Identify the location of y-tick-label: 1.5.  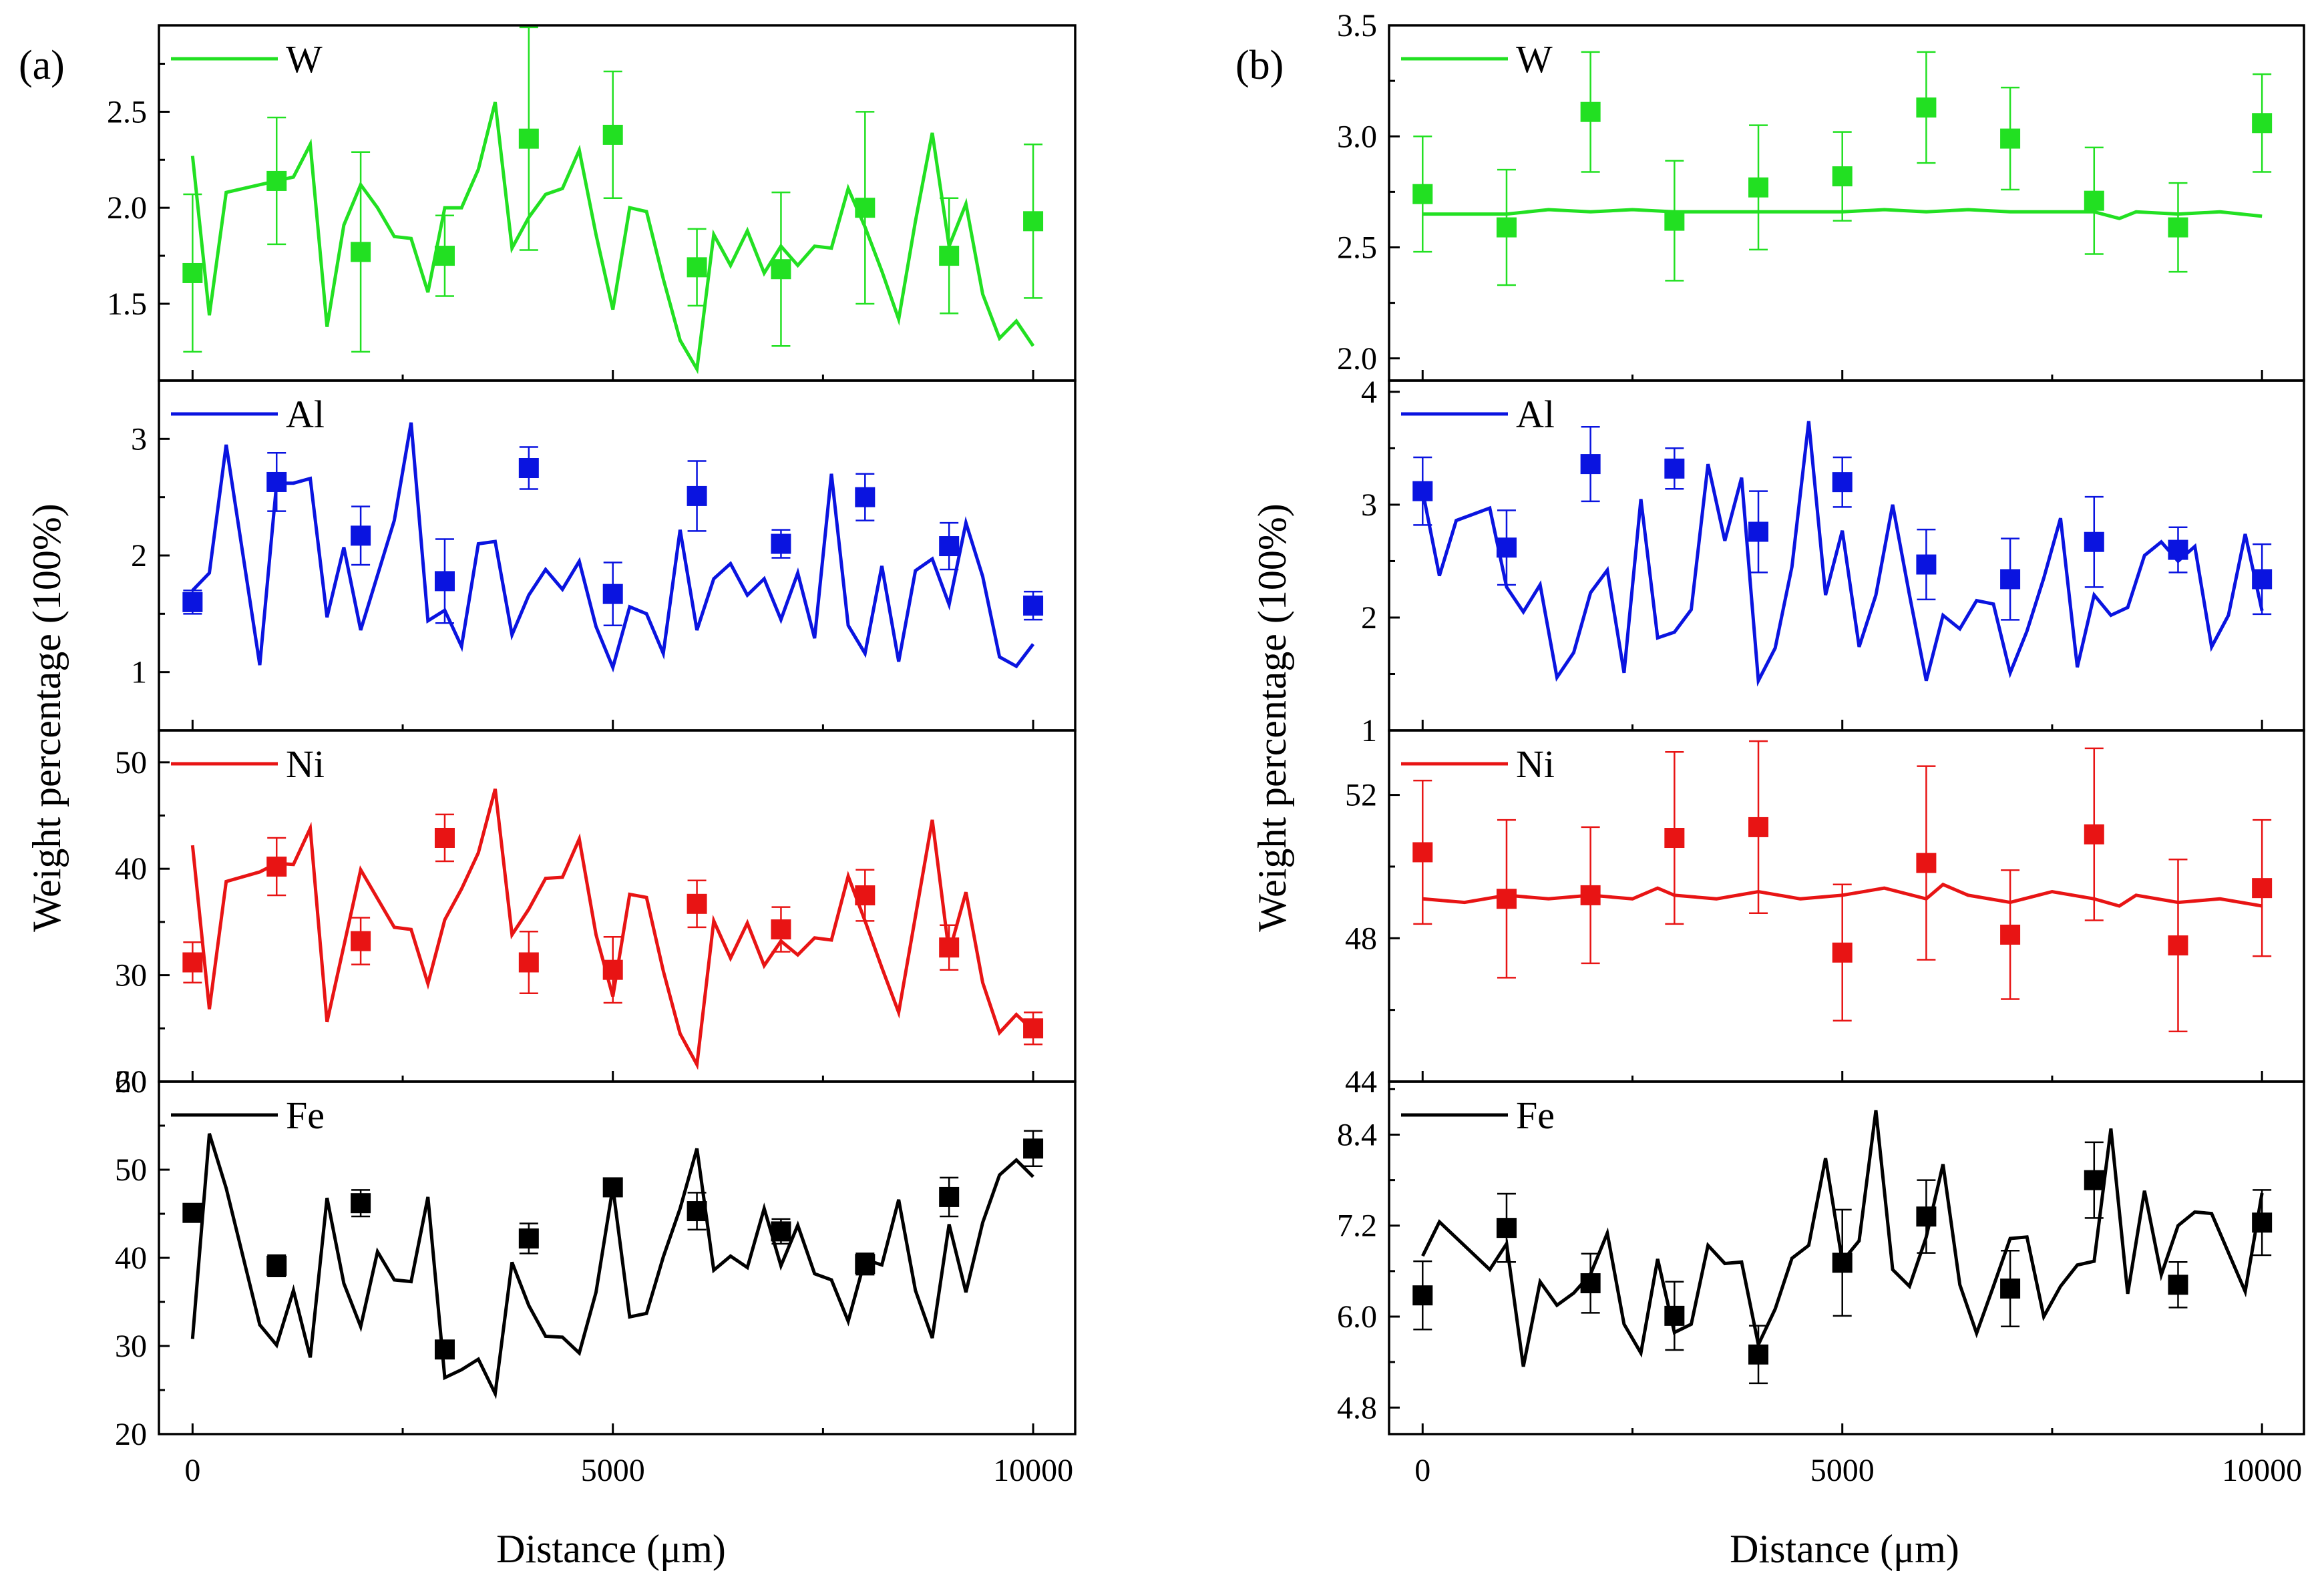
(127, 304).